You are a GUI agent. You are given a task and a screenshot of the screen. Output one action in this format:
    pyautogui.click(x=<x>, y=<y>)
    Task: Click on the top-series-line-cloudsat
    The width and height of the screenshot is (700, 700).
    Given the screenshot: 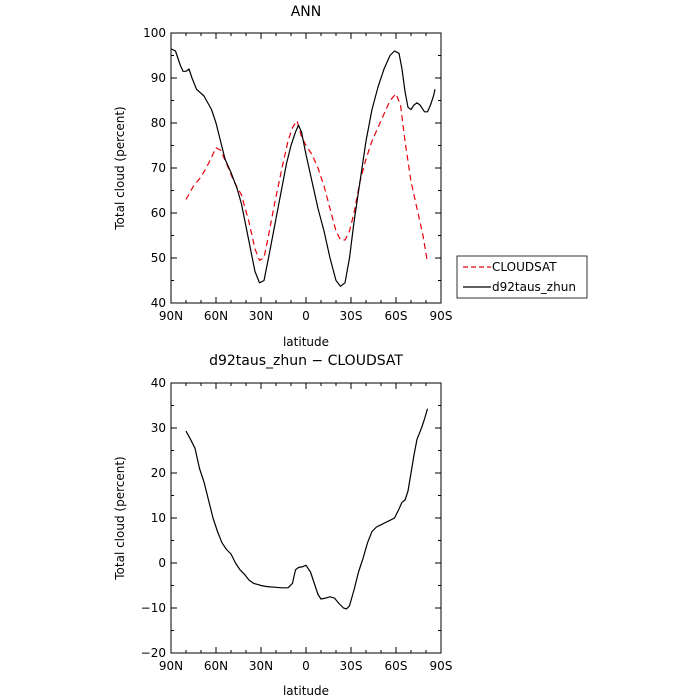 What is the action you would take?
    pyautogui.click(x=307, y=178)
    